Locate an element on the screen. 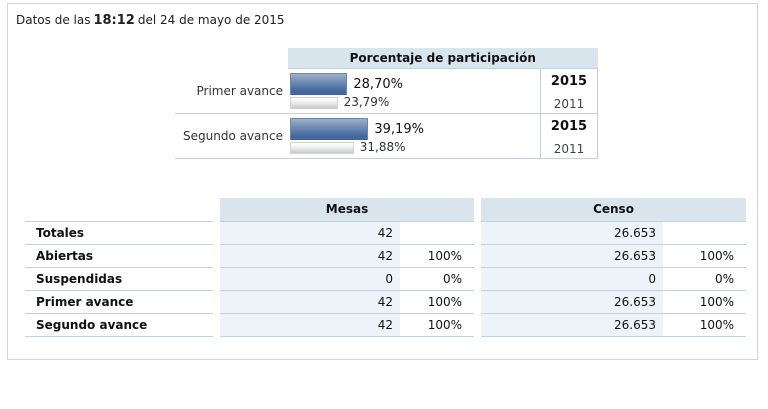  participation-row-segundo: Segundo avance 39,19% 31,88% 2015 2011 is located at coordinates (386, 136).